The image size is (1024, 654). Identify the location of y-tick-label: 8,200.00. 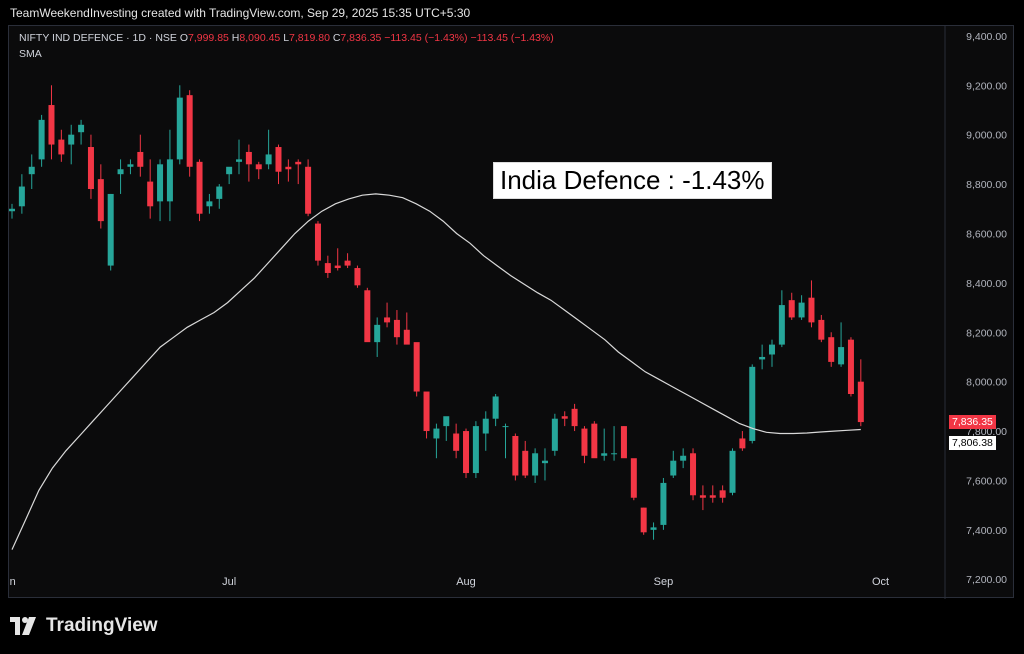
(986, 333).